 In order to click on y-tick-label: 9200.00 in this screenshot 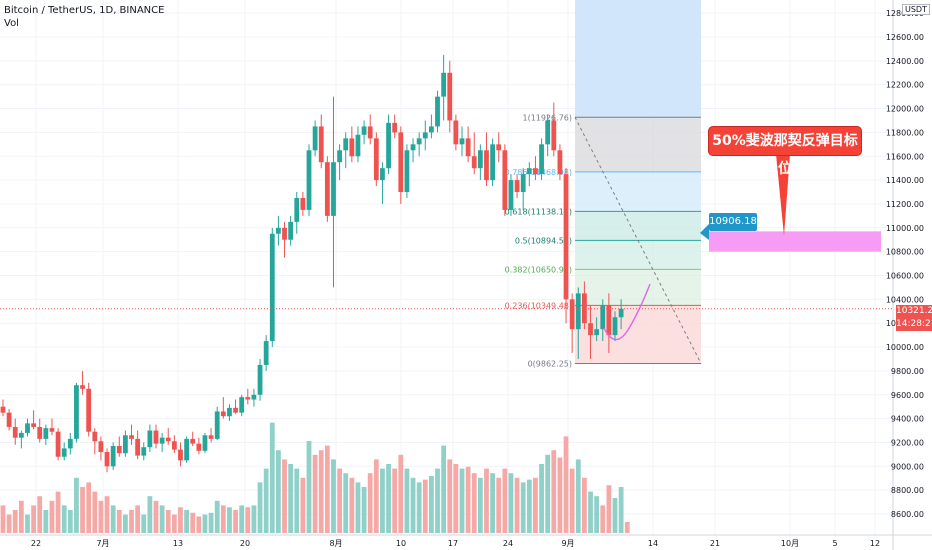, I will do `click(907, 442)`.